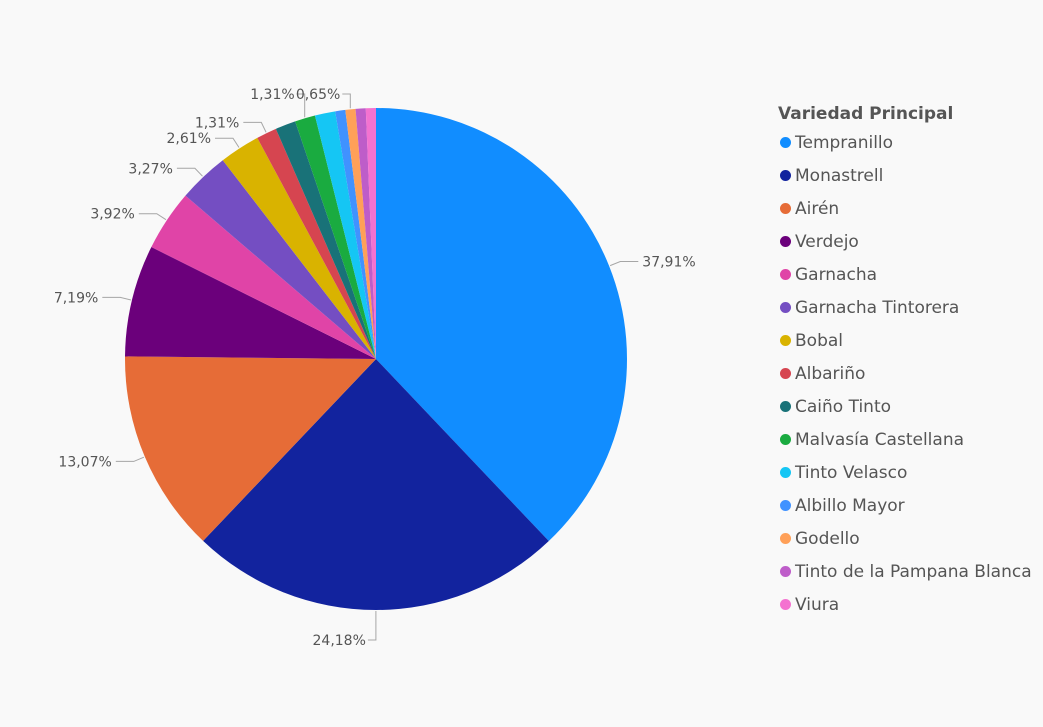 The image size is (1043, 727). Describe the element at coordinates (844, 142) in the screenshot. I see `legend-label: Tempranillo` at that location.